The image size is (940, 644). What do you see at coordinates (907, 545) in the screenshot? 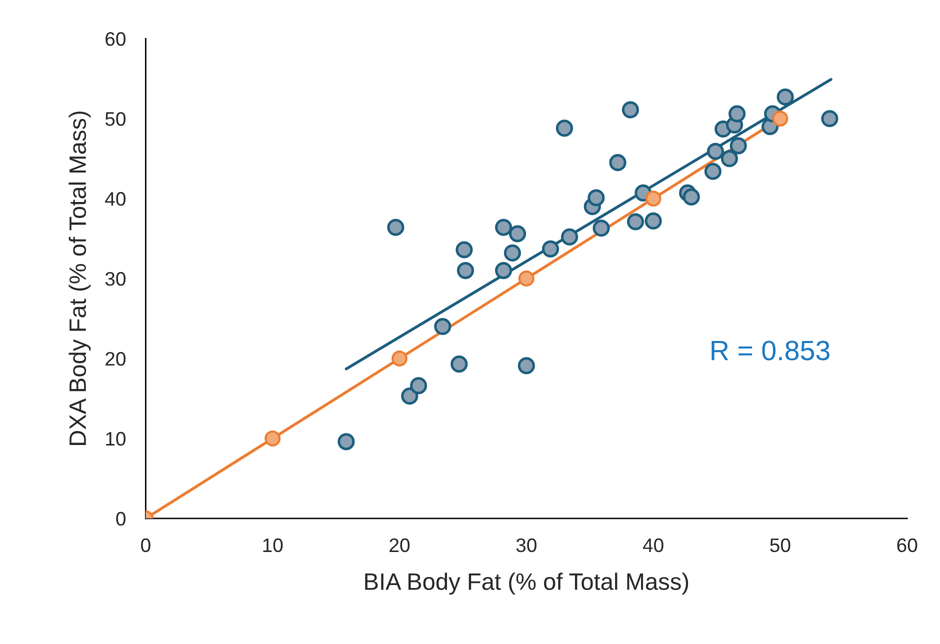
I see `x-tick-label: 60` at bounding box center [907, 545].